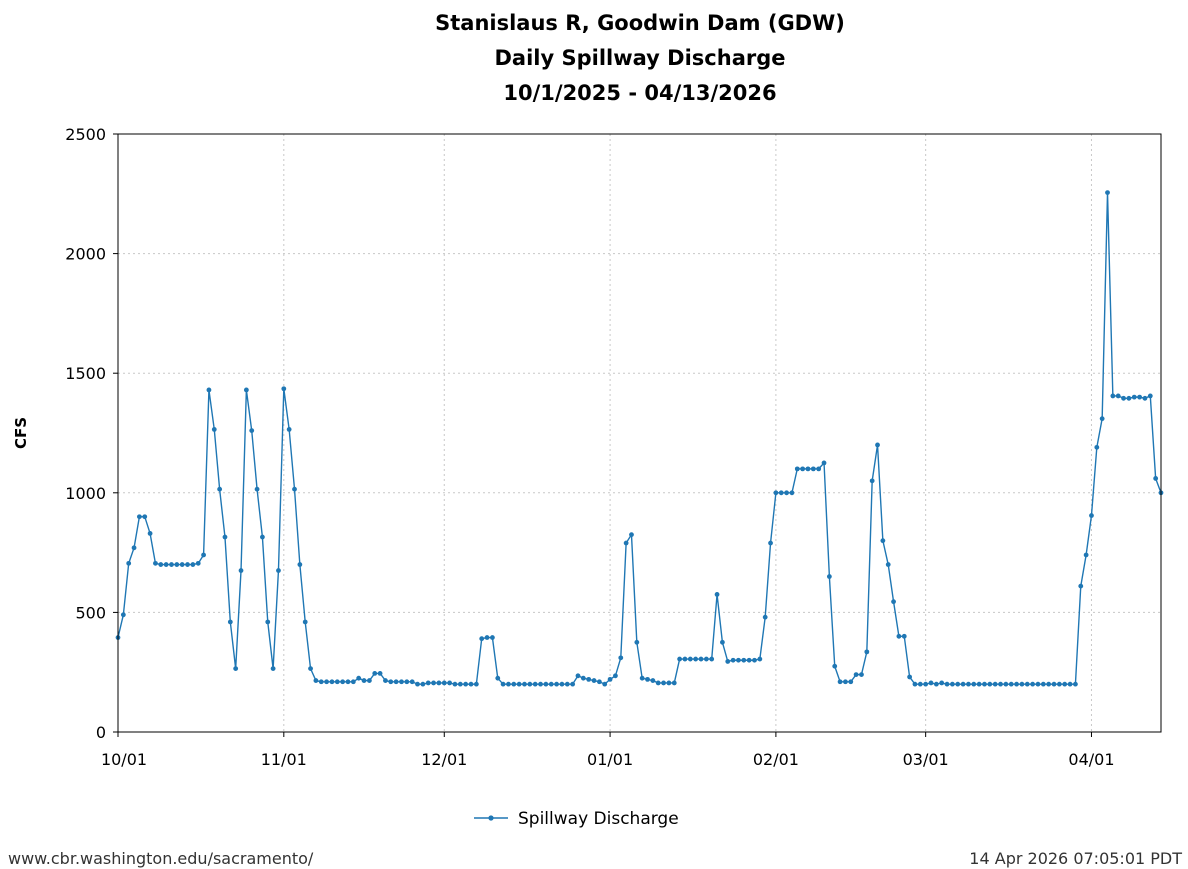  What do you see at coordinates (640, 23) in the screenshot?
I see `title-line-1: Stanislaus R, Goodwin Dam (GDW)` at bounding box center [640, 23].